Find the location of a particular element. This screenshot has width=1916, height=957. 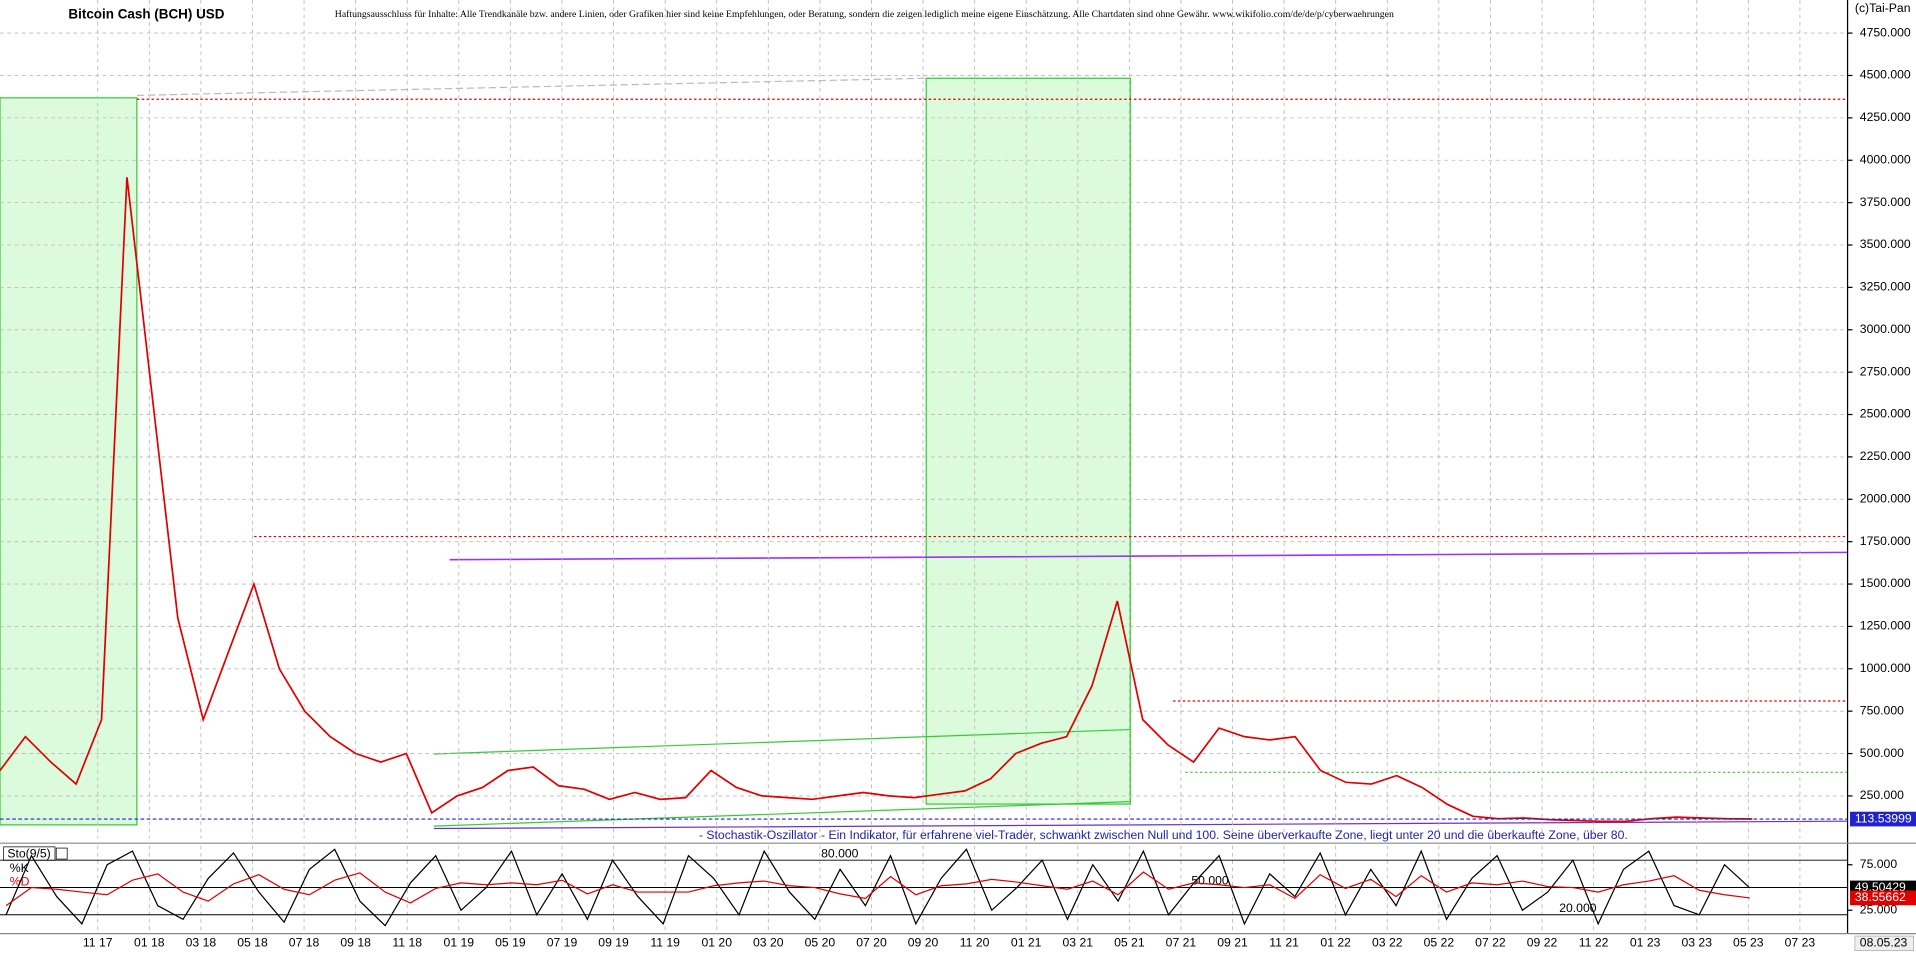

y-tick-label: 1500.000 is located at coordinates (1885, 583).